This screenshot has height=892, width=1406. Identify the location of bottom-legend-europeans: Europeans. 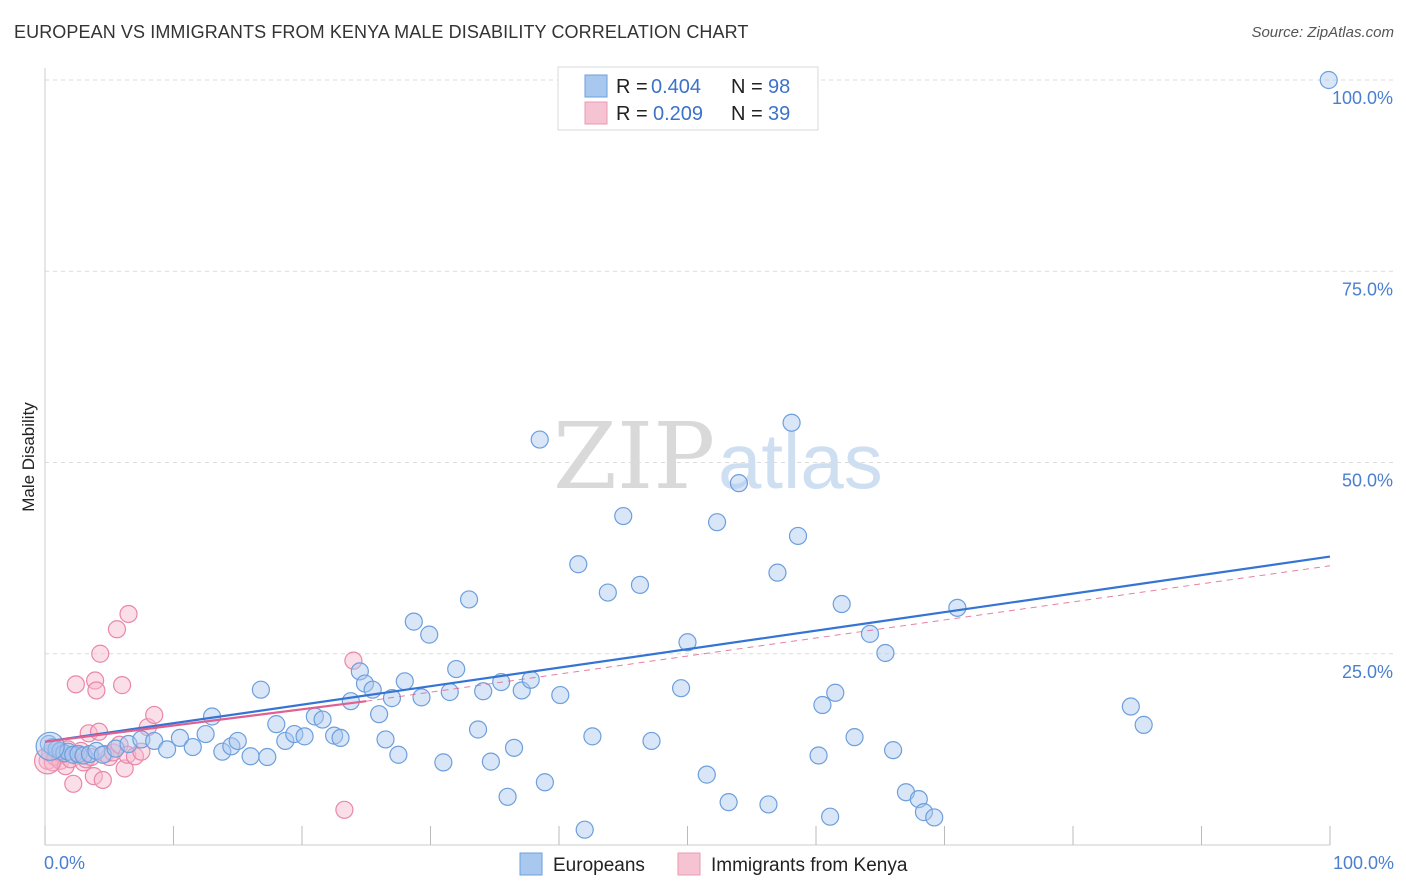
(599, 865).